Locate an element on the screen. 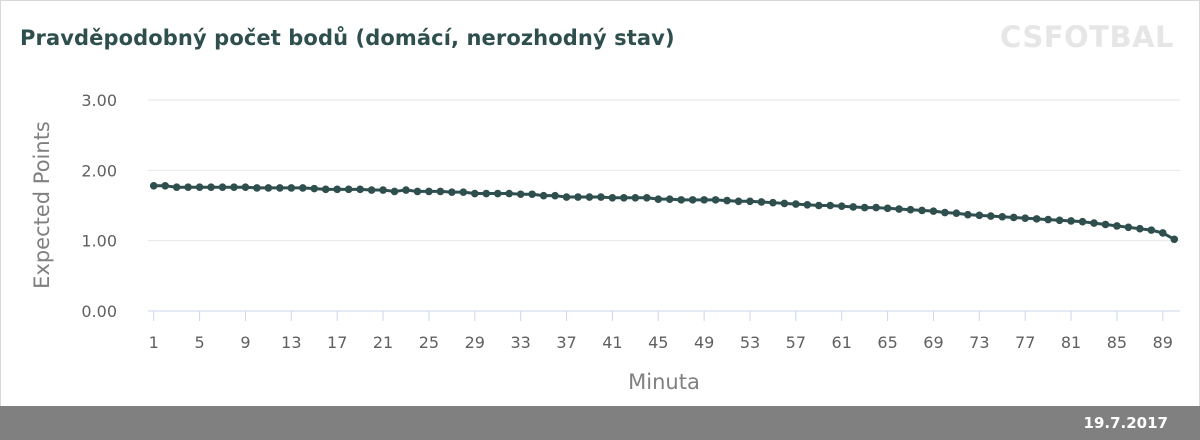  x-tick-label: 89 is located at coordinates (1163, 342).